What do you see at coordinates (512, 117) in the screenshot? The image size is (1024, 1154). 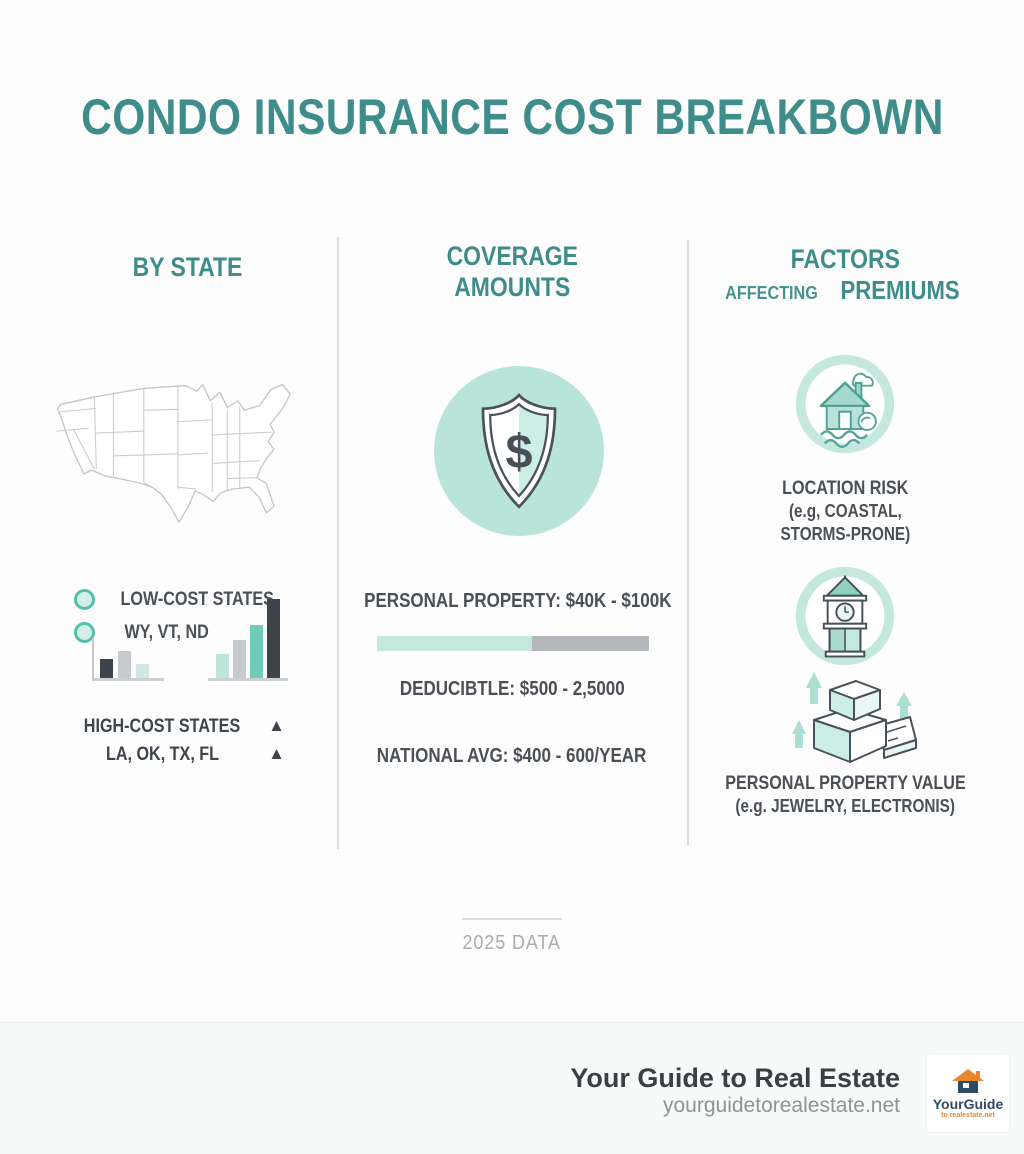 I see `page-title: CONDO INSURANCE COST BREAKBOWN` at bounding box center [512, 117].